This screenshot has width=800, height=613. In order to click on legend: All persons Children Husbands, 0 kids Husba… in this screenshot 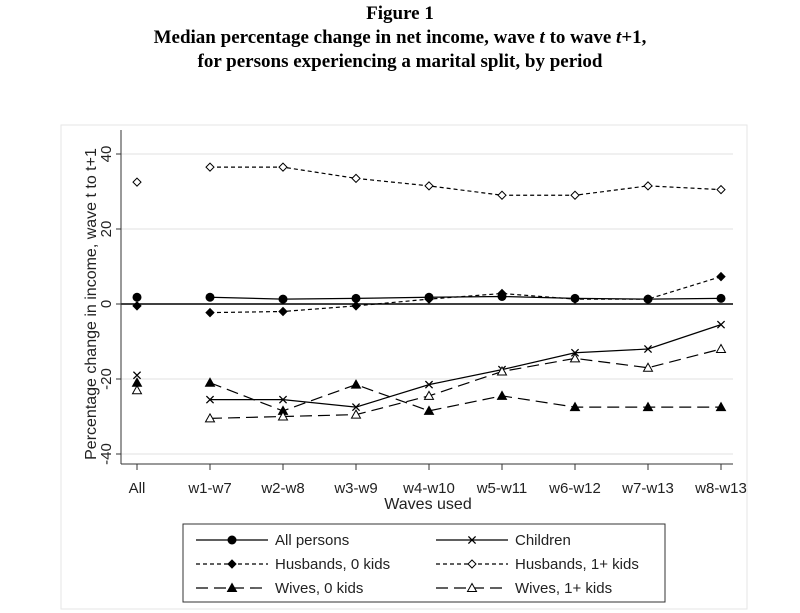, I will do `click(417, 564)`.